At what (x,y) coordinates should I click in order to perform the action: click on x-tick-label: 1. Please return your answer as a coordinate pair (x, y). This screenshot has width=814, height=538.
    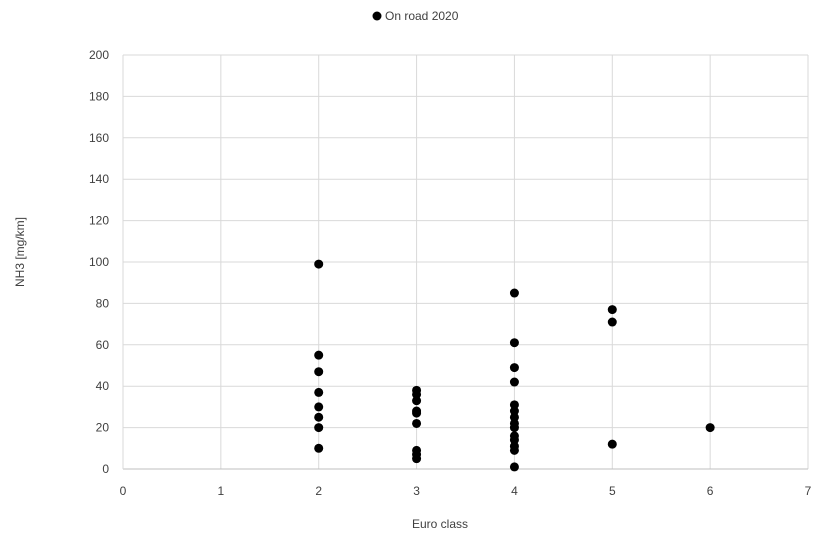
    Looking at the image, I should click on (221, 491).